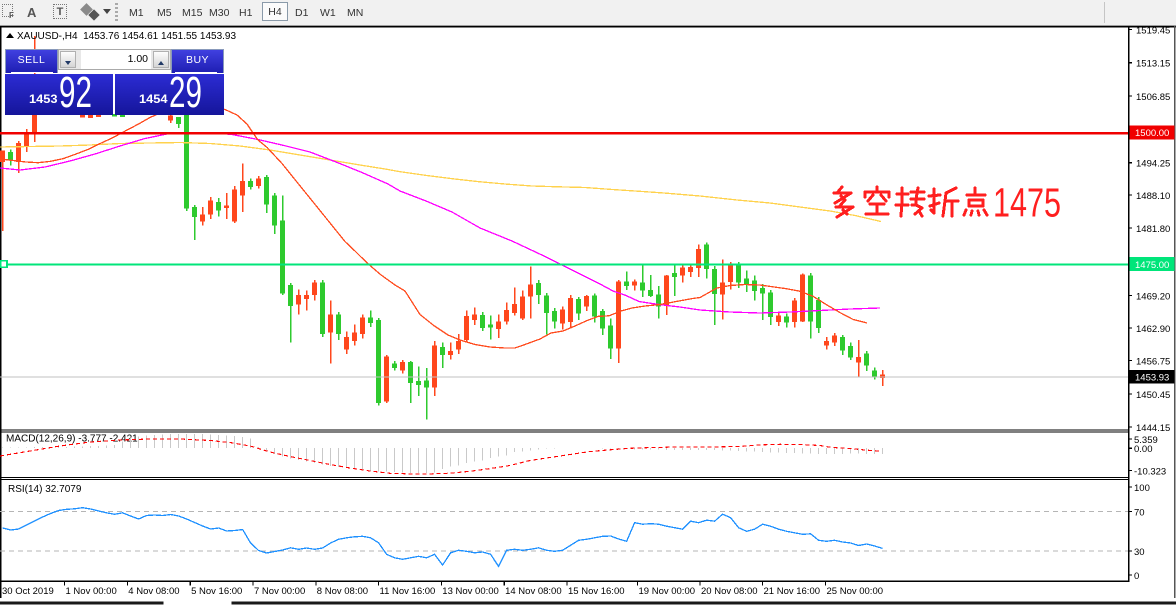  What do you see at coordinates (216, 591) in the screenshot?
I see `svg-text: 5 Nov 16:00` at bounding box center [216, 591].